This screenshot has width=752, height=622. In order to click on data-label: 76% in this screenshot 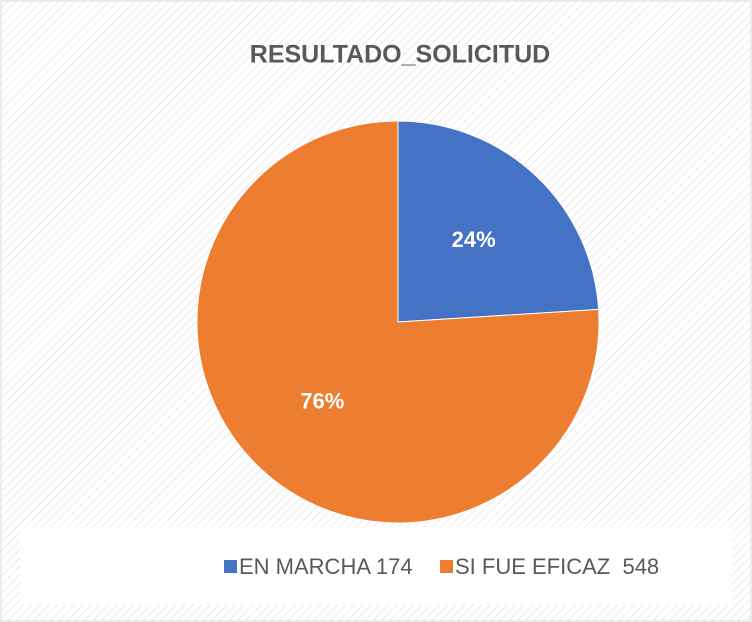, I will do `click(322, 400)`.